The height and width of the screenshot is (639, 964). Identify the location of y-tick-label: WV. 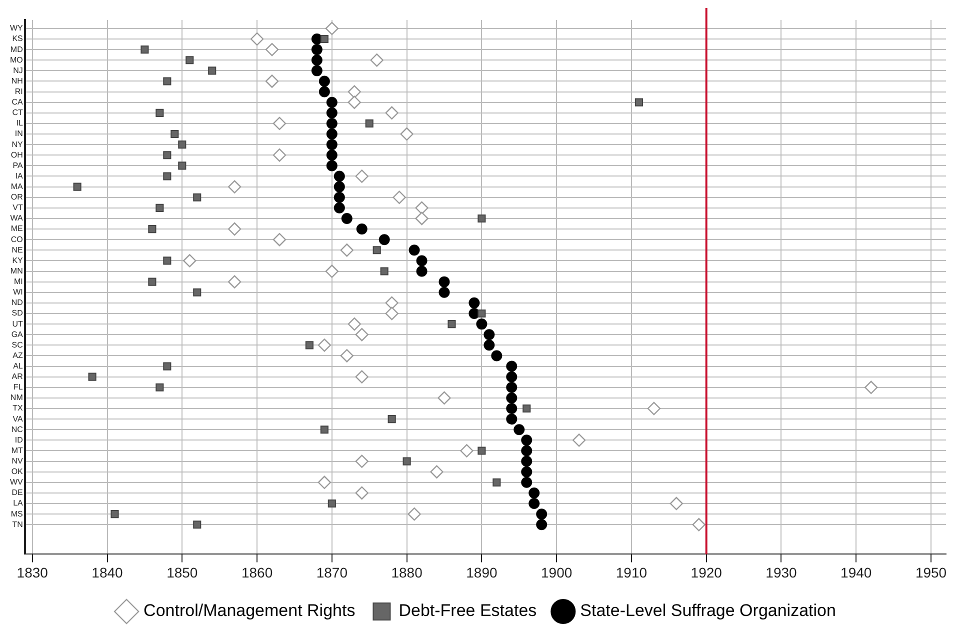
(17, 482).